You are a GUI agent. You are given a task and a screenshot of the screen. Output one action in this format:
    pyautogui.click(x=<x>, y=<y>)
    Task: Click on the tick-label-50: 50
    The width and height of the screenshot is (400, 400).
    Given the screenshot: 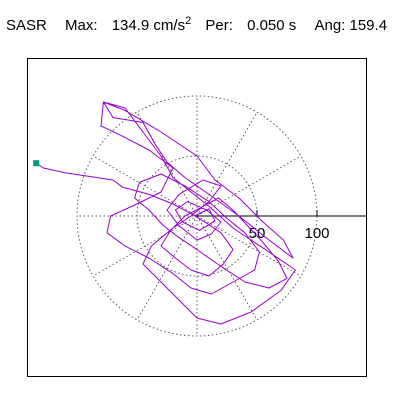 What is the action you would take?
    pyautogui.click(x=257, y=233)
    